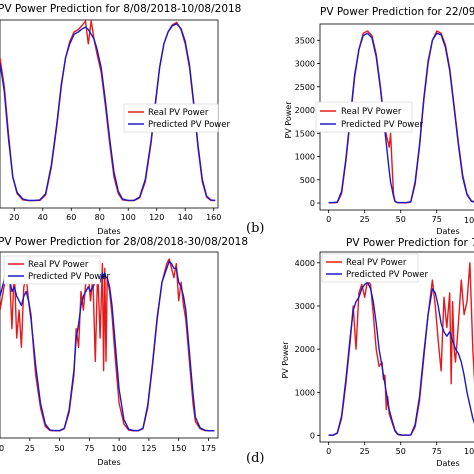  I want to click on legend-label-pred-b: Predicted PV Power, so click(382, 125).